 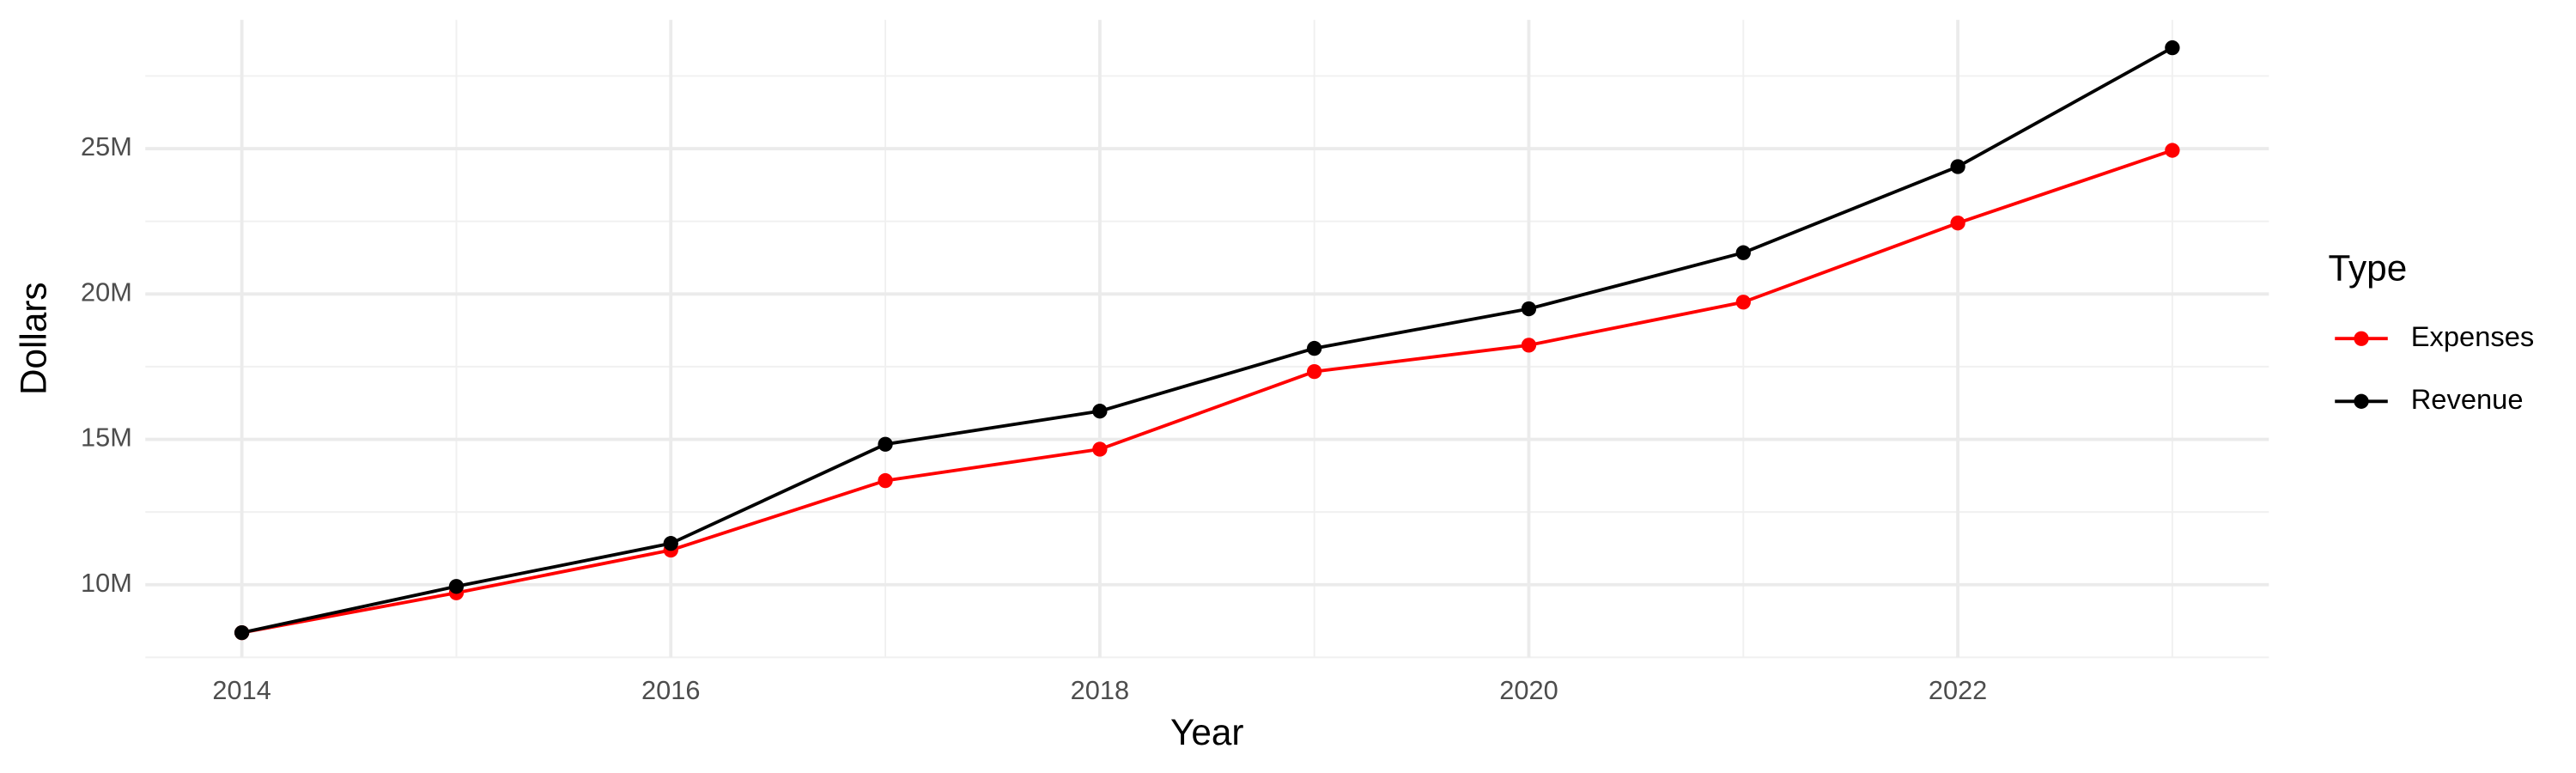 I want to click on x-tick-label: 2016, so click(x=671, y=690).